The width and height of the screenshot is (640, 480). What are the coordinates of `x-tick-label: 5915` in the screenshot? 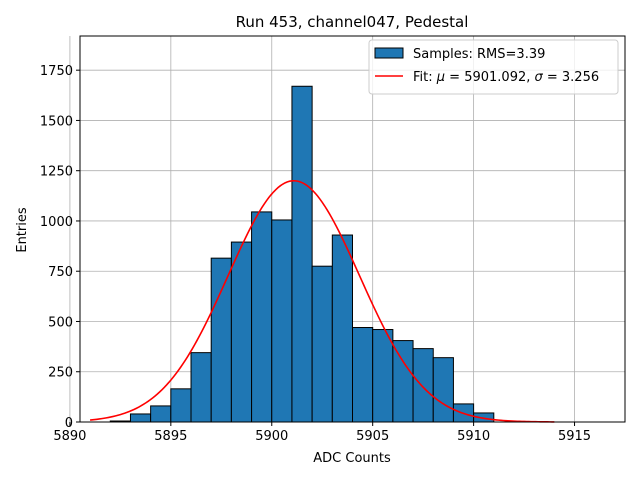 It's located at (574, 436).